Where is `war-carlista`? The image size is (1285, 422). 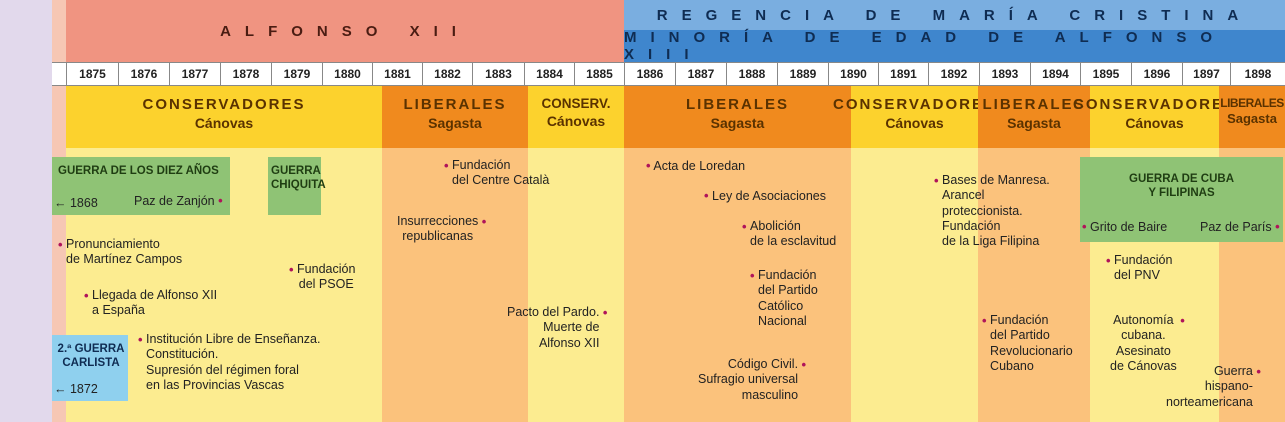 war-carlista is located at coordinates (90, 368).